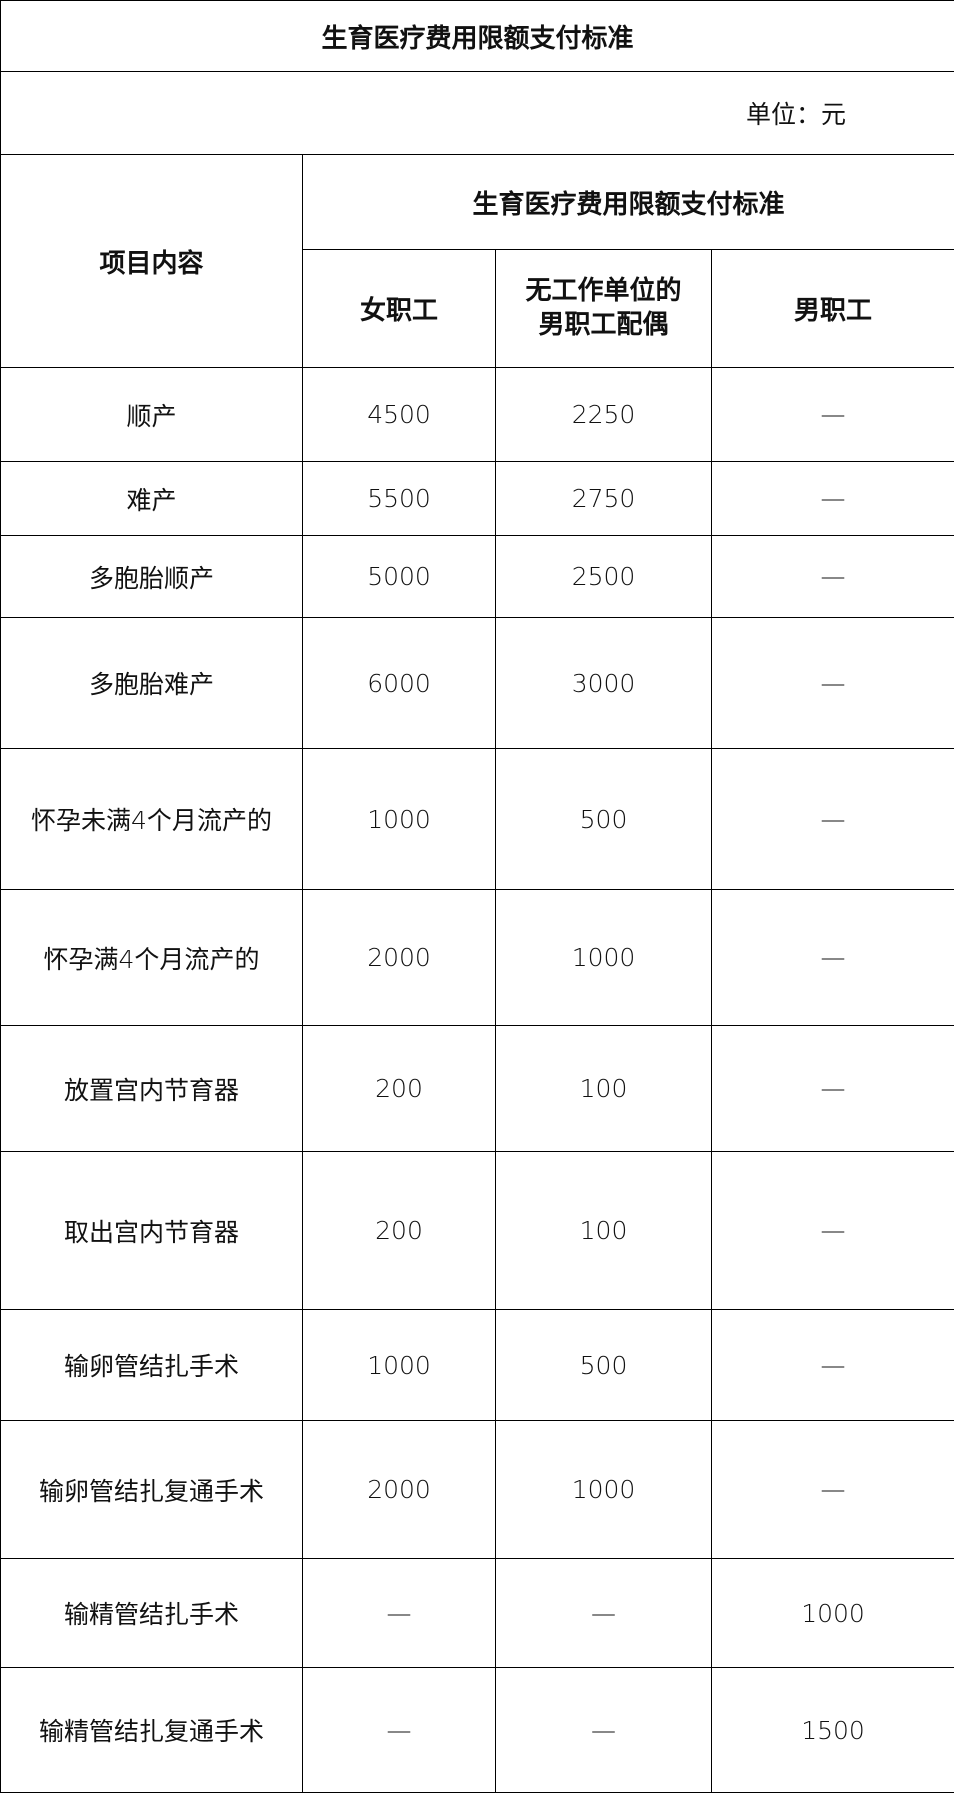 The height and width of the screenshot is (1793, 954). I want to click on table-row: 输精管结扎复通手术——1500, so click(477, 1730).